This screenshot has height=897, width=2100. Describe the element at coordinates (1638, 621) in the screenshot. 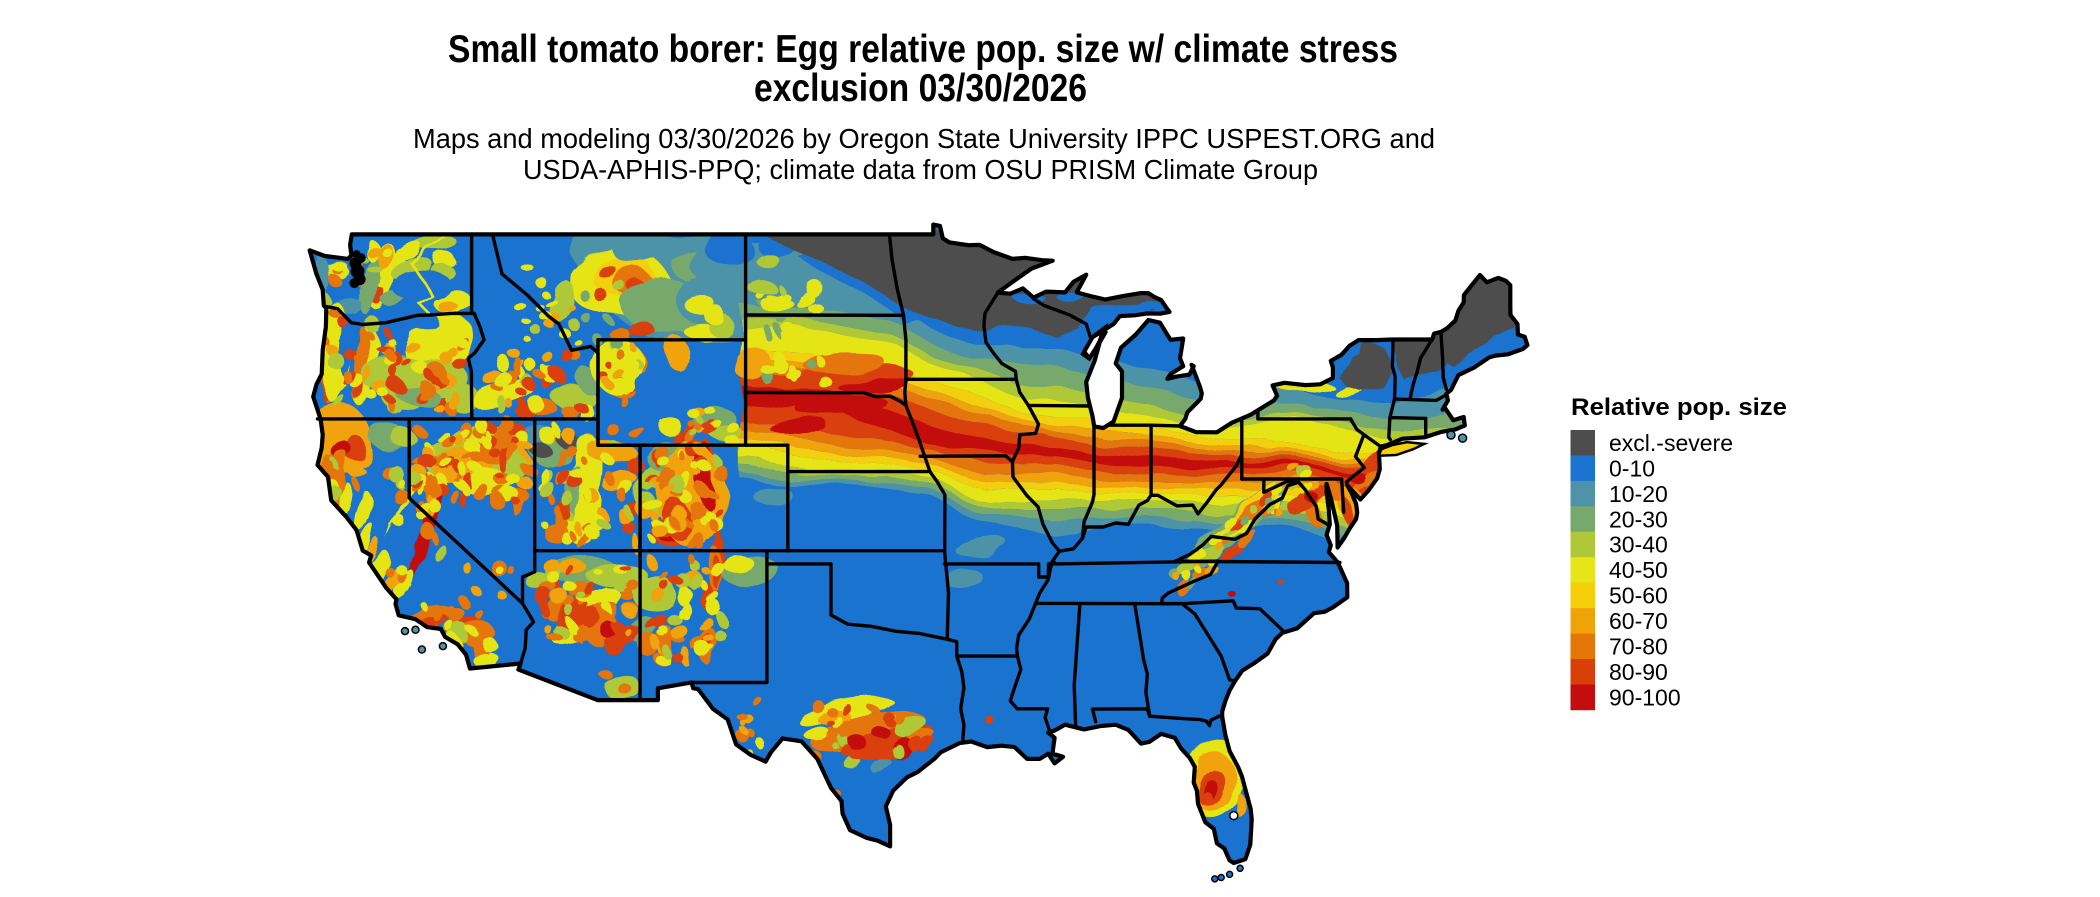

I see `svg-text: 60-70` at that location.